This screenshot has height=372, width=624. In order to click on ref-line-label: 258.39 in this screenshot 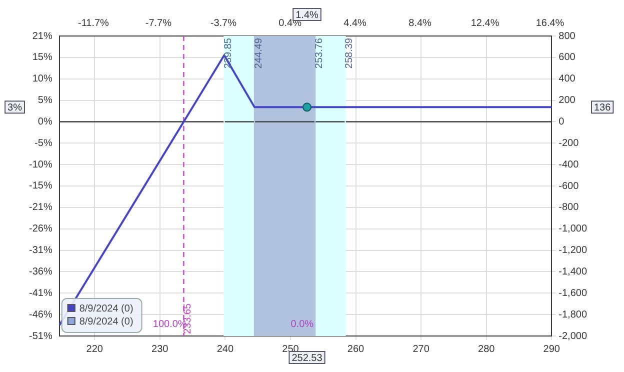, I will do `click(350, 53)`.